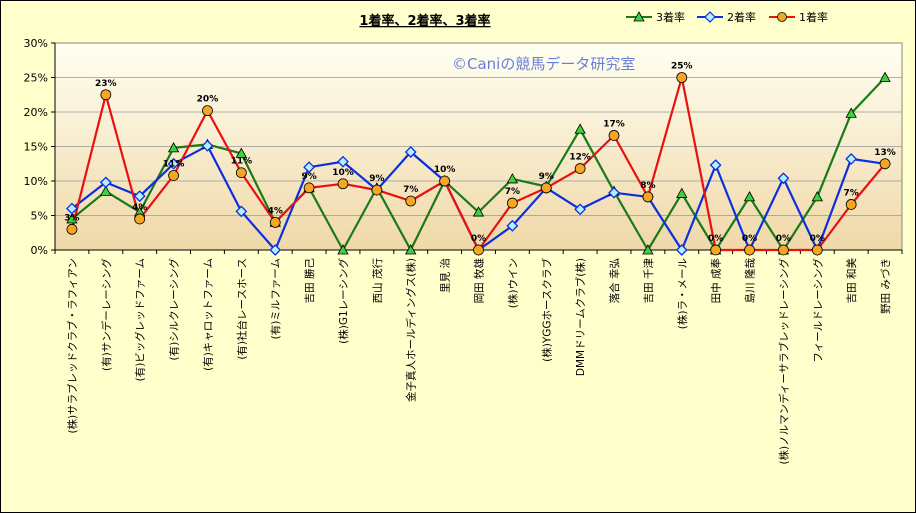 The image size is (916, 513). What do you see at coordinates (670, 17) in the screenshot?
I see `legend-label-third: 3着率` at bounding box center [670, 17].